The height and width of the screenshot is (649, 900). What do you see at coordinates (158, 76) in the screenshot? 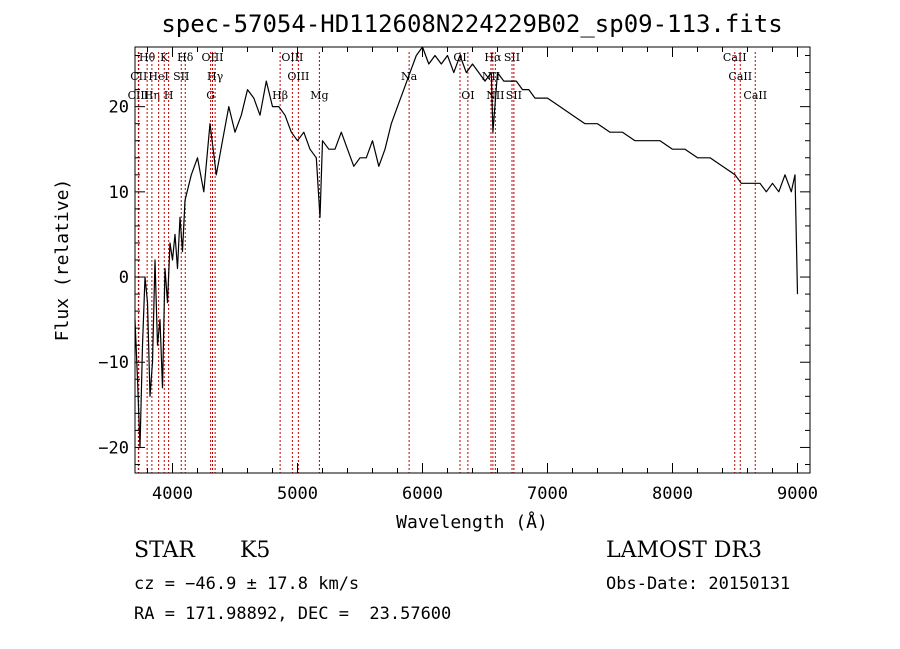
I see `marker-label: HeI` at bounding box center [158, 76].